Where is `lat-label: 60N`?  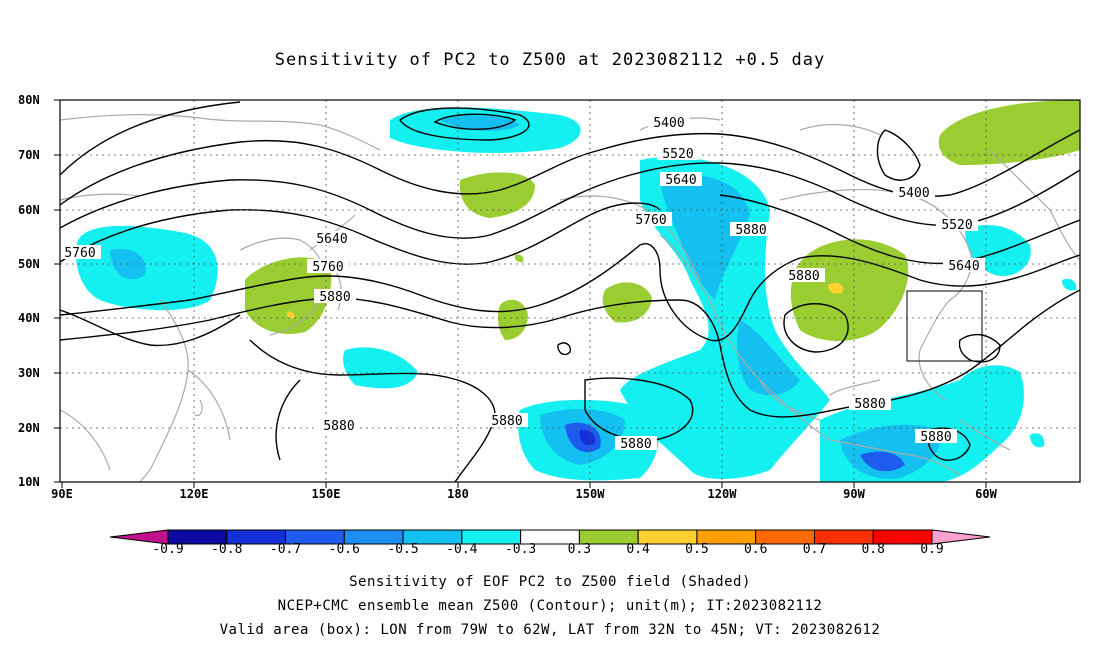
lat-label: 60N is located at coordinates (29, 210).